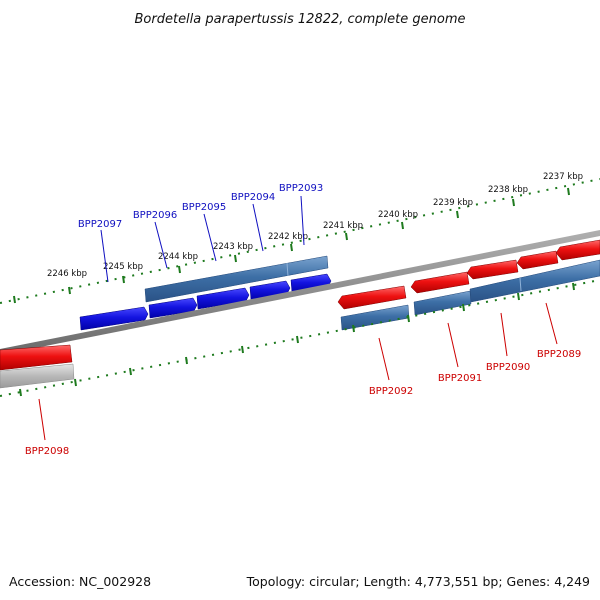 The height and width of the screenshot is (600, 600). What do you see at coordinates (559, 354) in the screenshot?
I see `gene-label-bpp2089: BPP2089` at bounding box center [559, 354].